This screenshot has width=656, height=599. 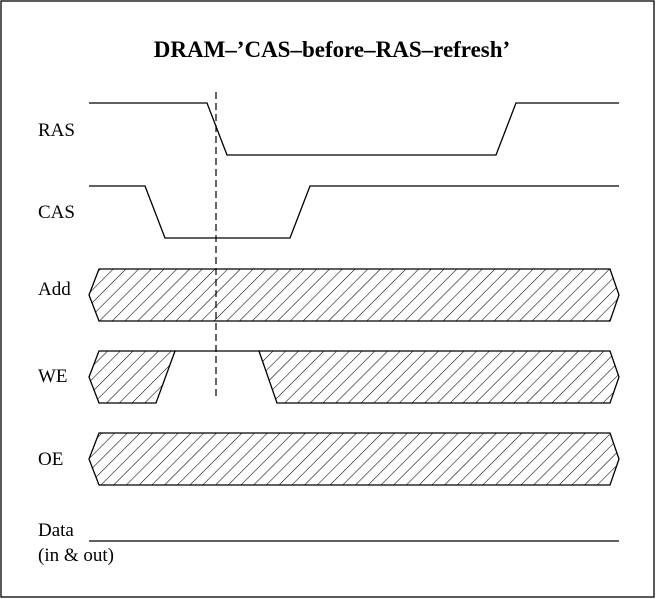 I want to click on we-label: WE, so click(x=53, y=376).